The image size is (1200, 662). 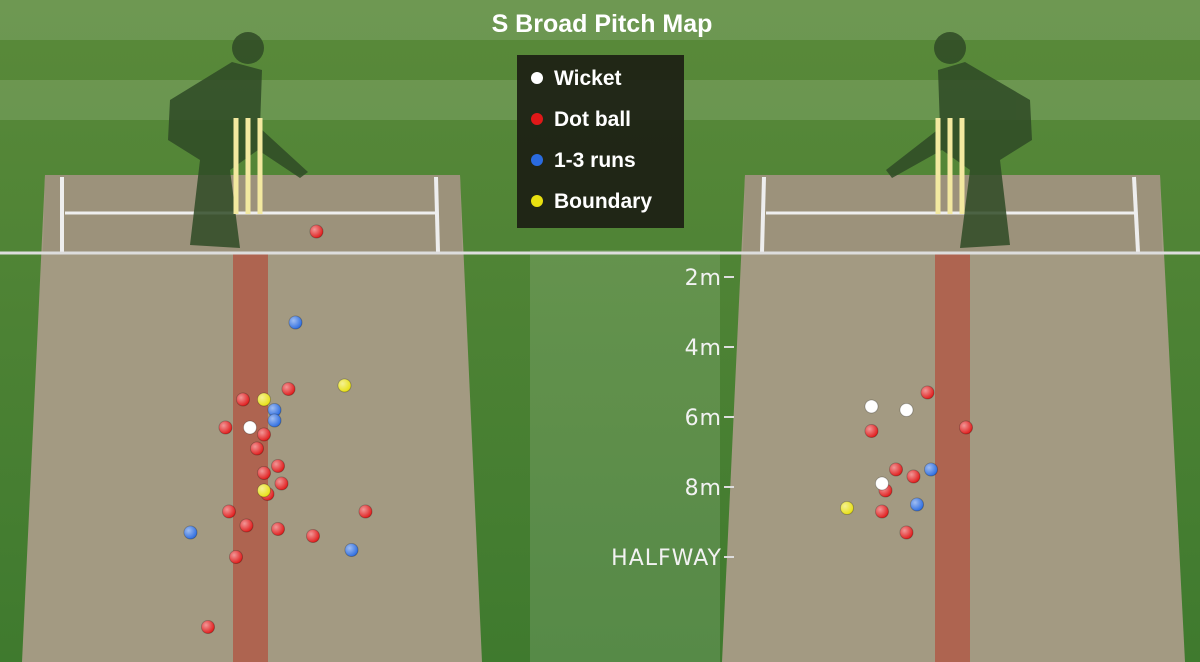 What do you see at coordinates (588, 78) in the screenshot?
I see `legend-label: Wicket` at bounding box center [588, 78].